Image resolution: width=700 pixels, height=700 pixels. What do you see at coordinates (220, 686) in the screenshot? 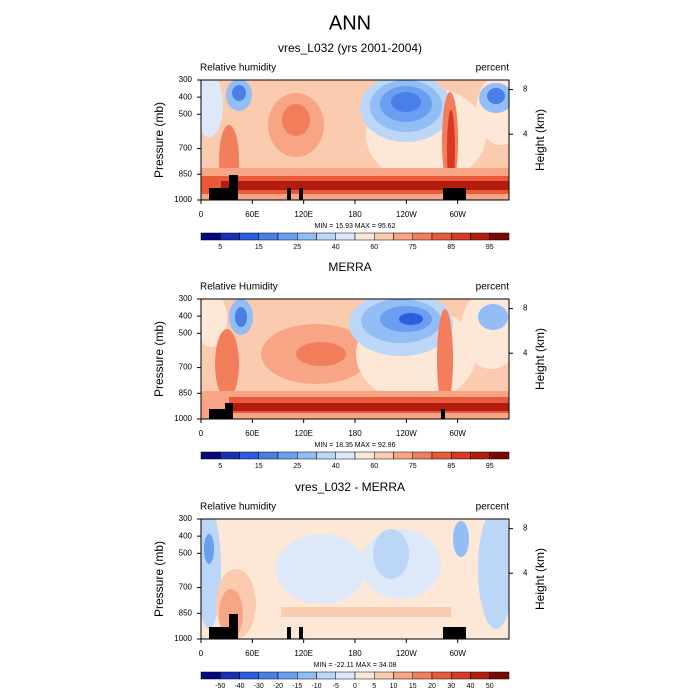
I see `colorbar-label: -50` at bounding box center [220, 686].